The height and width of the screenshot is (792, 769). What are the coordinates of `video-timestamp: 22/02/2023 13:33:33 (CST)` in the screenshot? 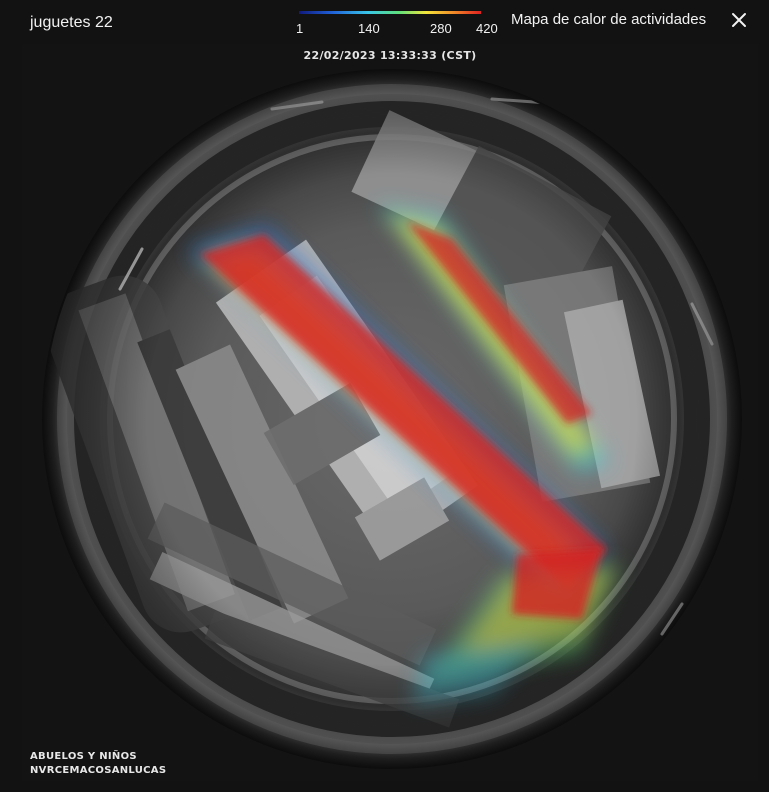 It's located at (390, 55).